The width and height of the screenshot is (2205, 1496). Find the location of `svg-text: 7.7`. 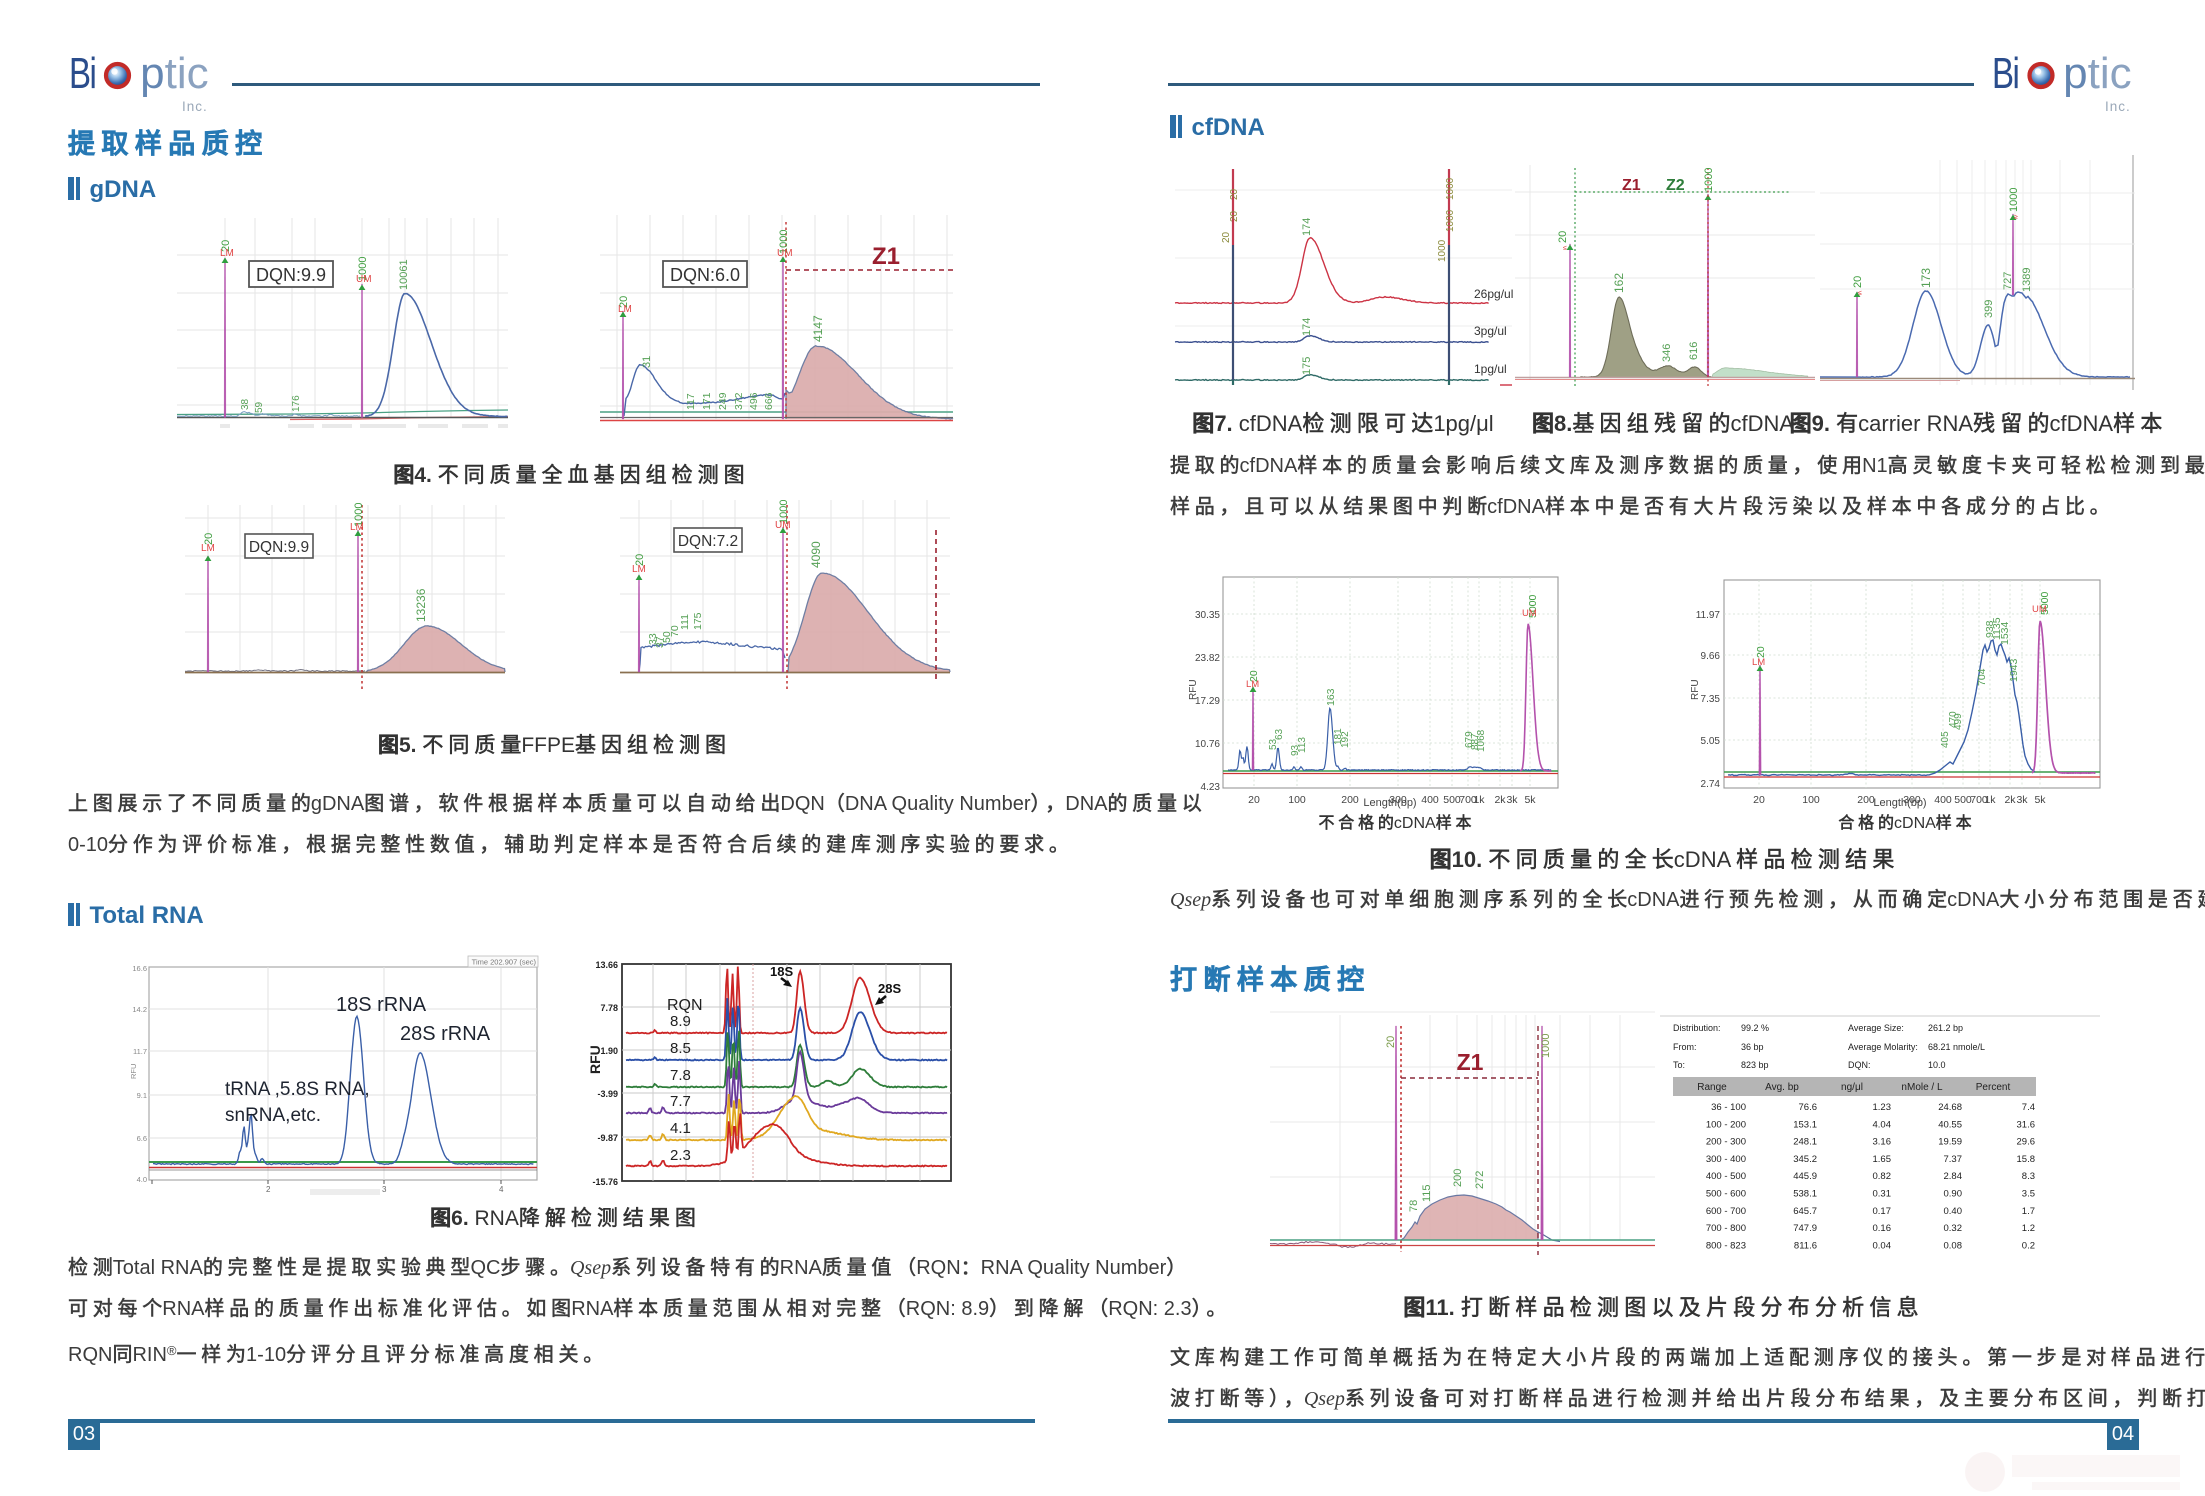

svg-text: 7.7 is located at coordinates (680, 1101).